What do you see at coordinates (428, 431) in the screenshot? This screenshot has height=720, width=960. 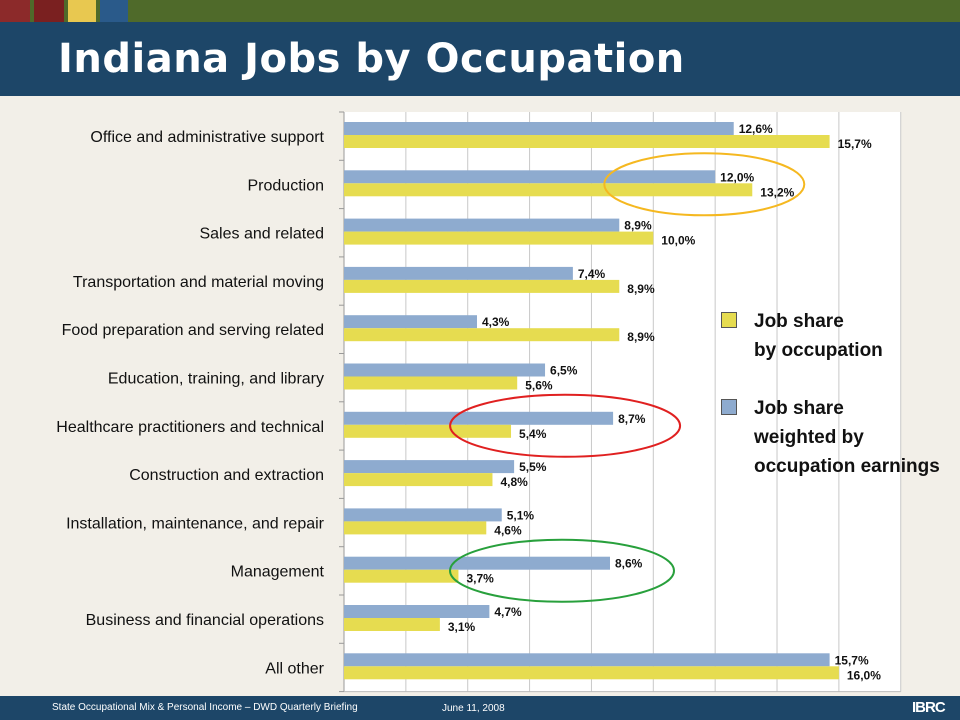 I see `bar-job-share-healthcare-practitioners-and-technical` at bounding box center [428, 431].